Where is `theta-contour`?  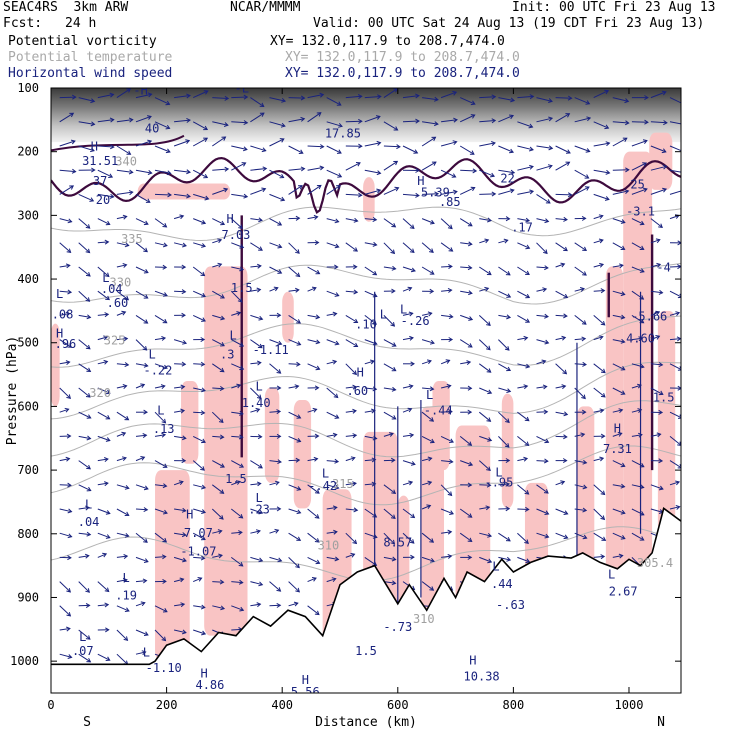
theta-contour is located at coordinates (366, 341).